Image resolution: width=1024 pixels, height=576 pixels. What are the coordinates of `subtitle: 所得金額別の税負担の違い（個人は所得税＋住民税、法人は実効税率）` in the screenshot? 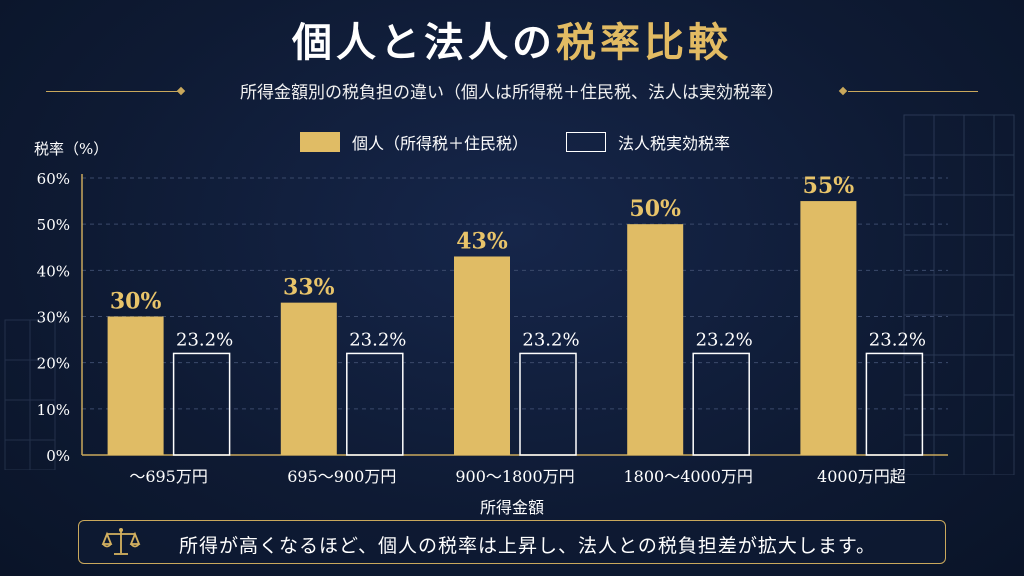 It's located at (512, 93).